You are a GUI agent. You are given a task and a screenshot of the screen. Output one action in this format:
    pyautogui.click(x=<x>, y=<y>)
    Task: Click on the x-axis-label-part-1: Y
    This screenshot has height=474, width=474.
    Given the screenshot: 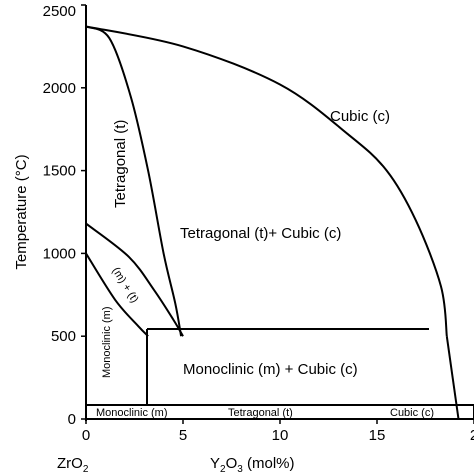 What is the action you would take?
    pyautogui.click(x=215, y=463)
    